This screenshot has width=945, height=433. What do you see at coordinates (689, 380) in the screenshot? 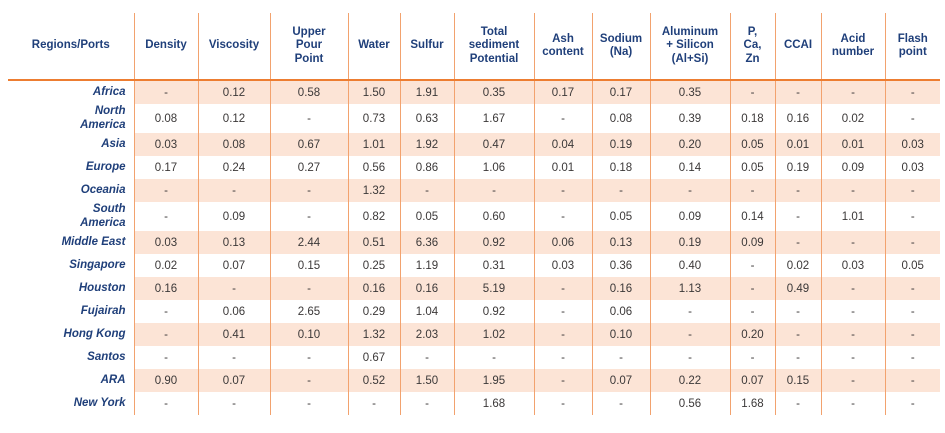
I see `table-cell: 0.22` at bounding box center [689, 380].